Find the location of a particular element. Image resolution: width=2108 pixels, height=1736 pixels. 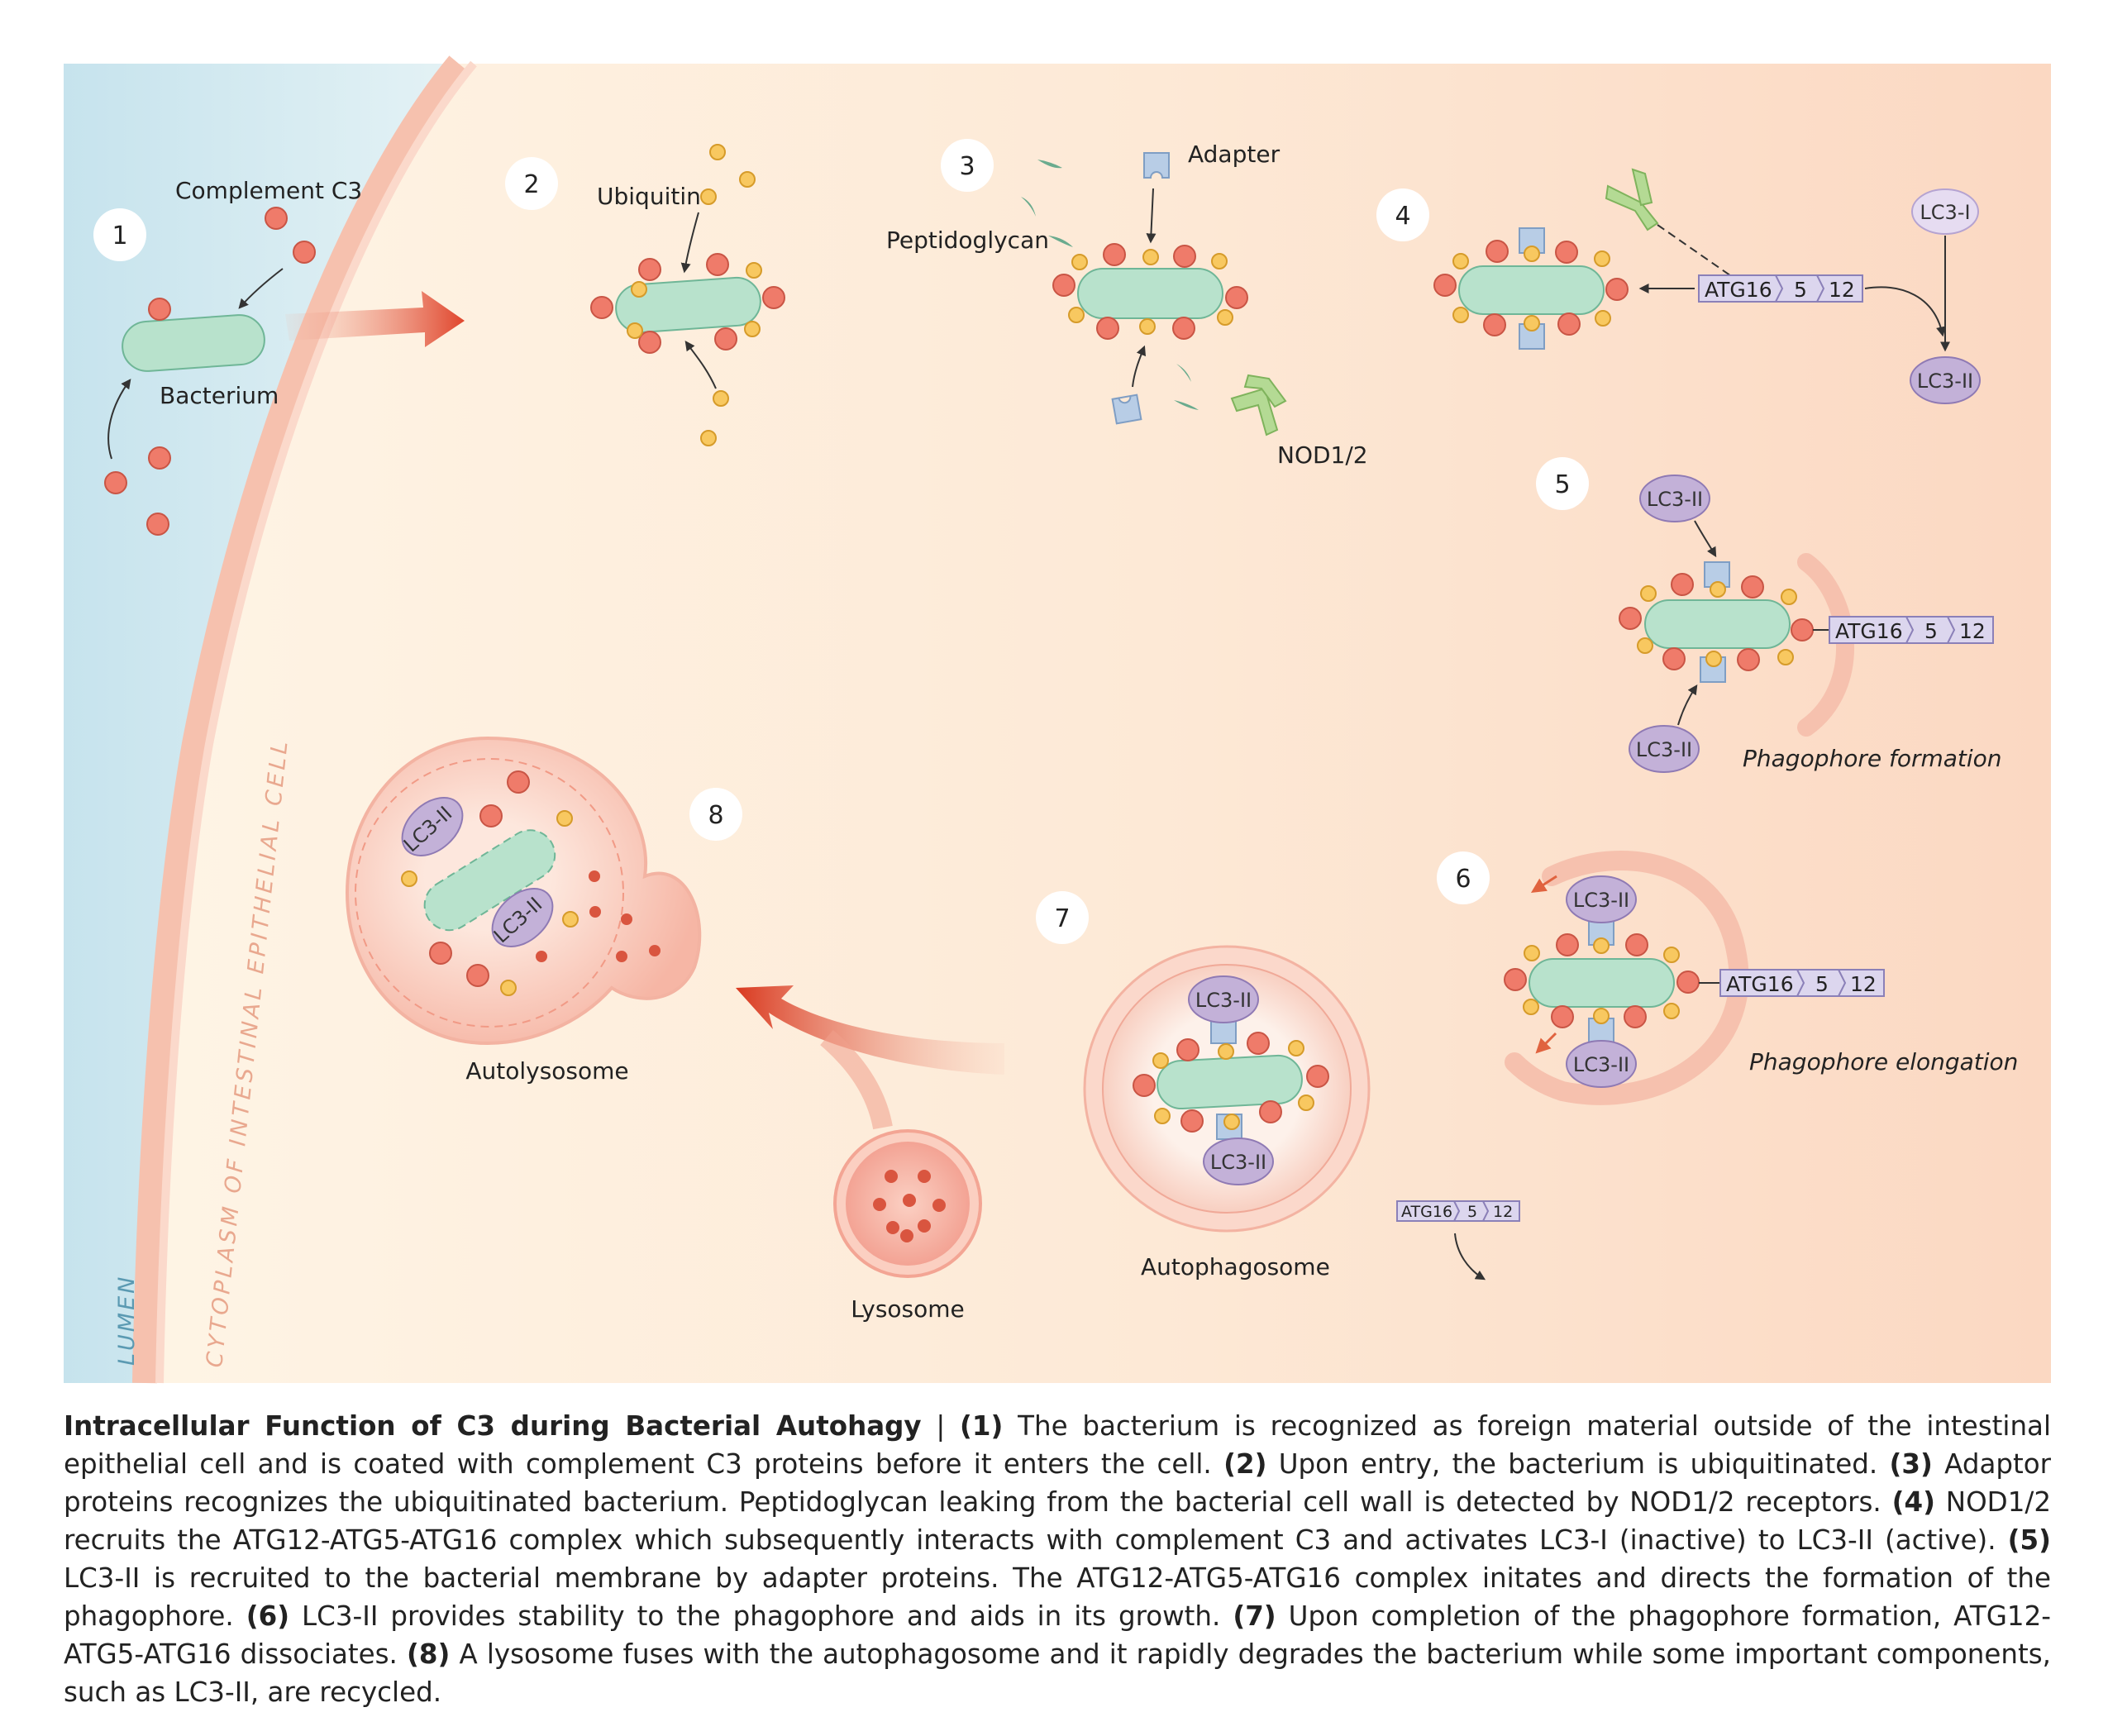

caption-step-8-num: (8) is located at coordinates (429, 1654).